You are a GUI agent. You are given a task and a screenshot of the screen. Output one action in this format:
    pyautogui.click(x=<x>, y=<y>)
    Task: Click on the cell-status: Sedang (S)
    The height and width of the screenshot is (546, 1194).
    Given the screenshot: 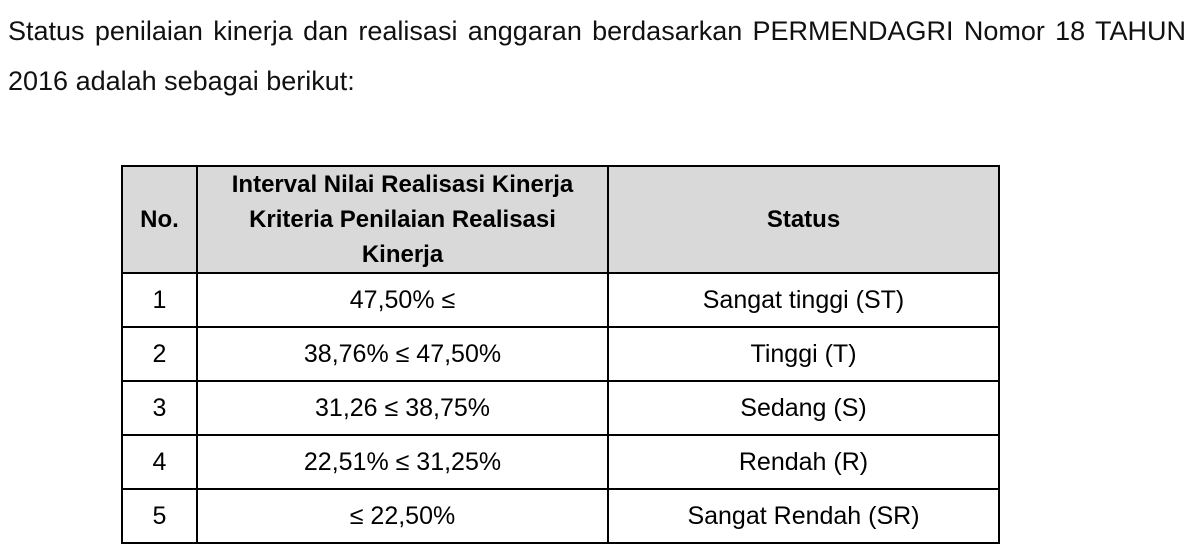 What is the action you would take?
    pyautogui.click(x=803, y=408)
    